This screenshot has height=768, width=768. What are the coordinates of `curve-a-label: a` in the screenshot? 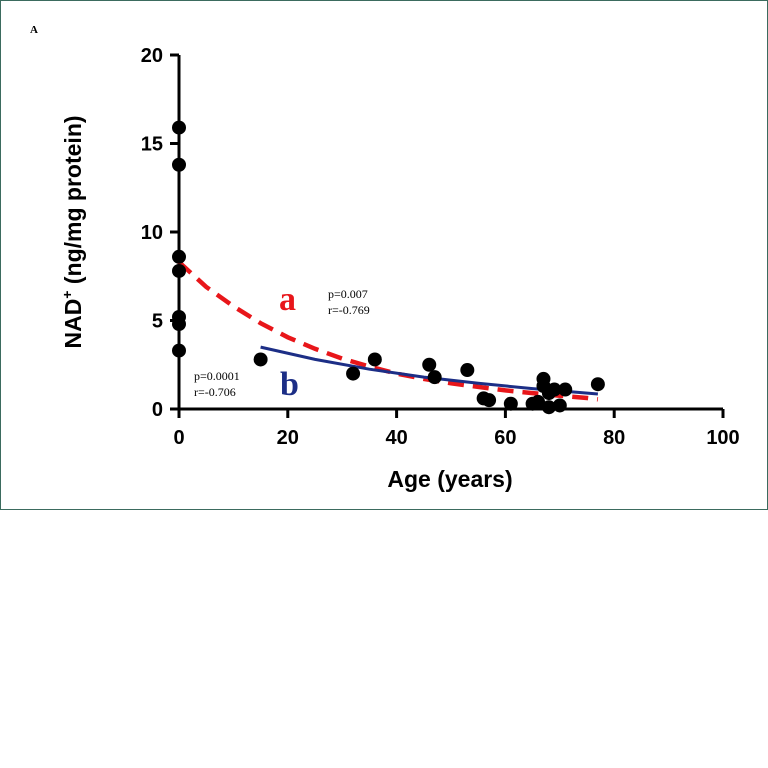 It's located at (287, 299).